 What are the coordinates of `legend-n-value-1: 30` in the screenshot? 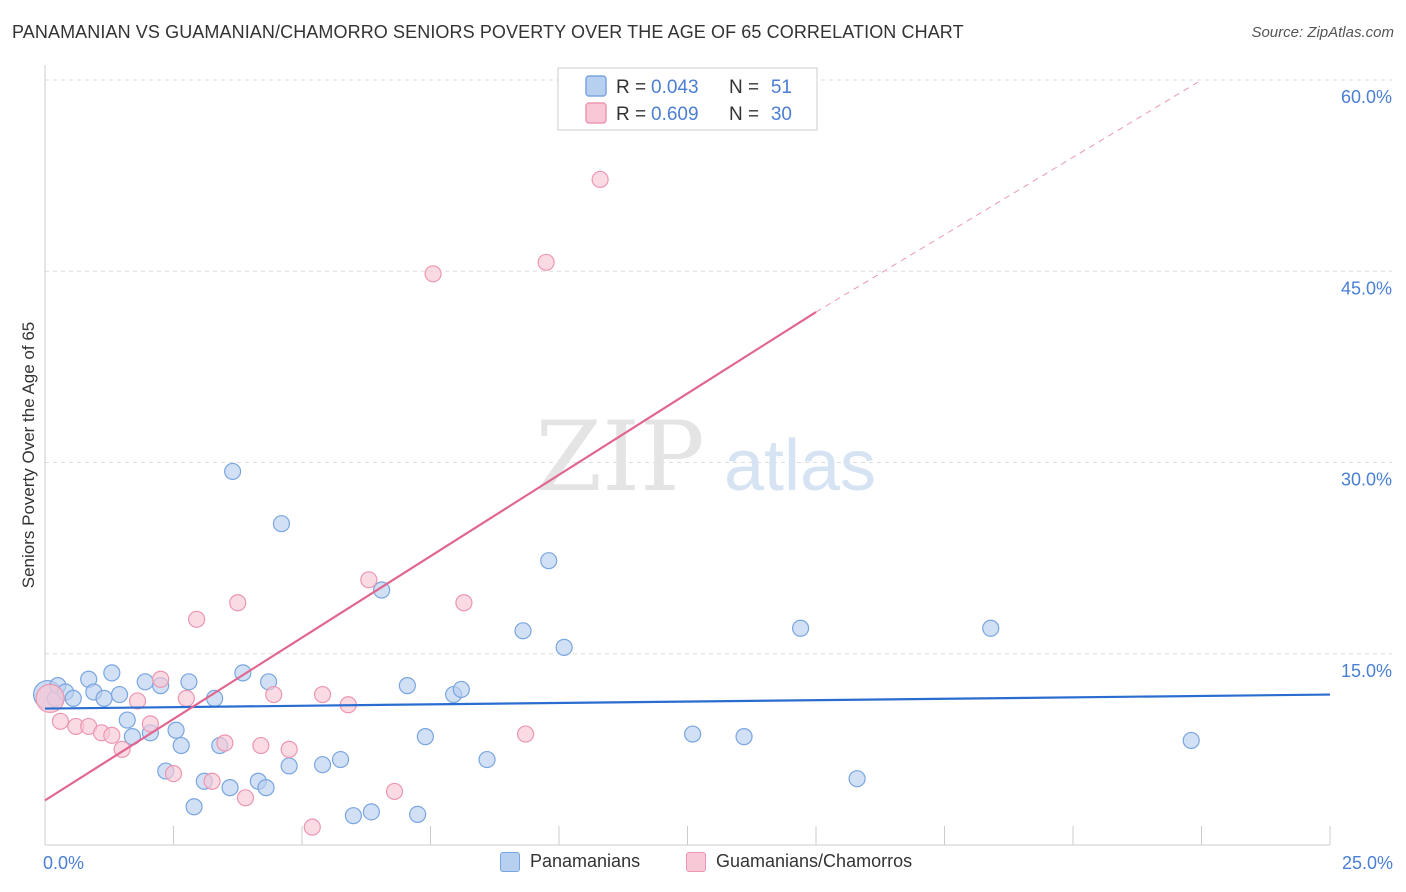 It's located at (781, 114).